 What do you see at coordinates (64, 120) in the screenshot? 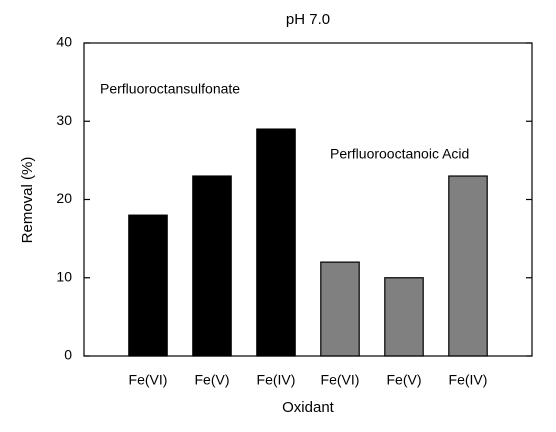
I see `y-tick-label: 30` at bounding box center [64, 120].